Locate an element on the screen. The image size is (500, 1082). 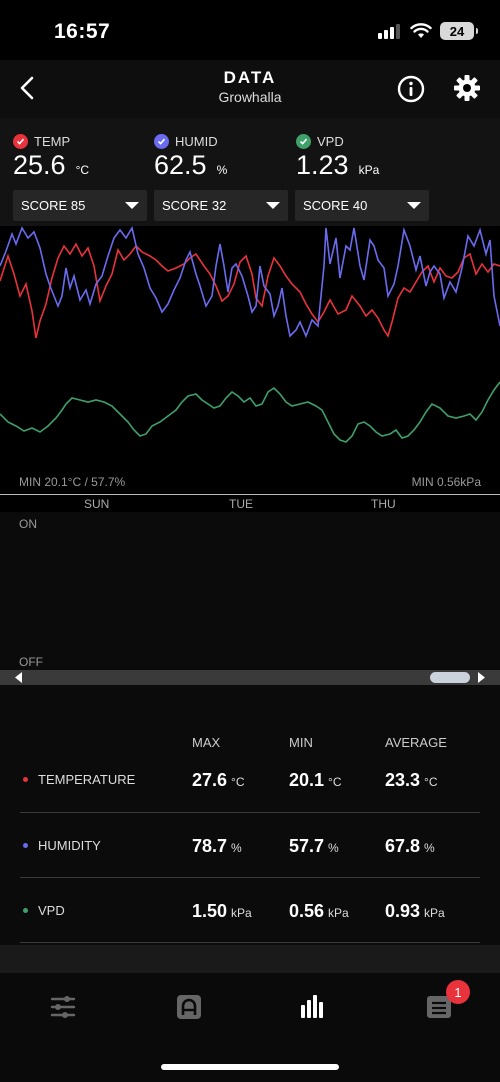
reading-temp: TEMP 25.6 °C is located at coordinates (51, 157).